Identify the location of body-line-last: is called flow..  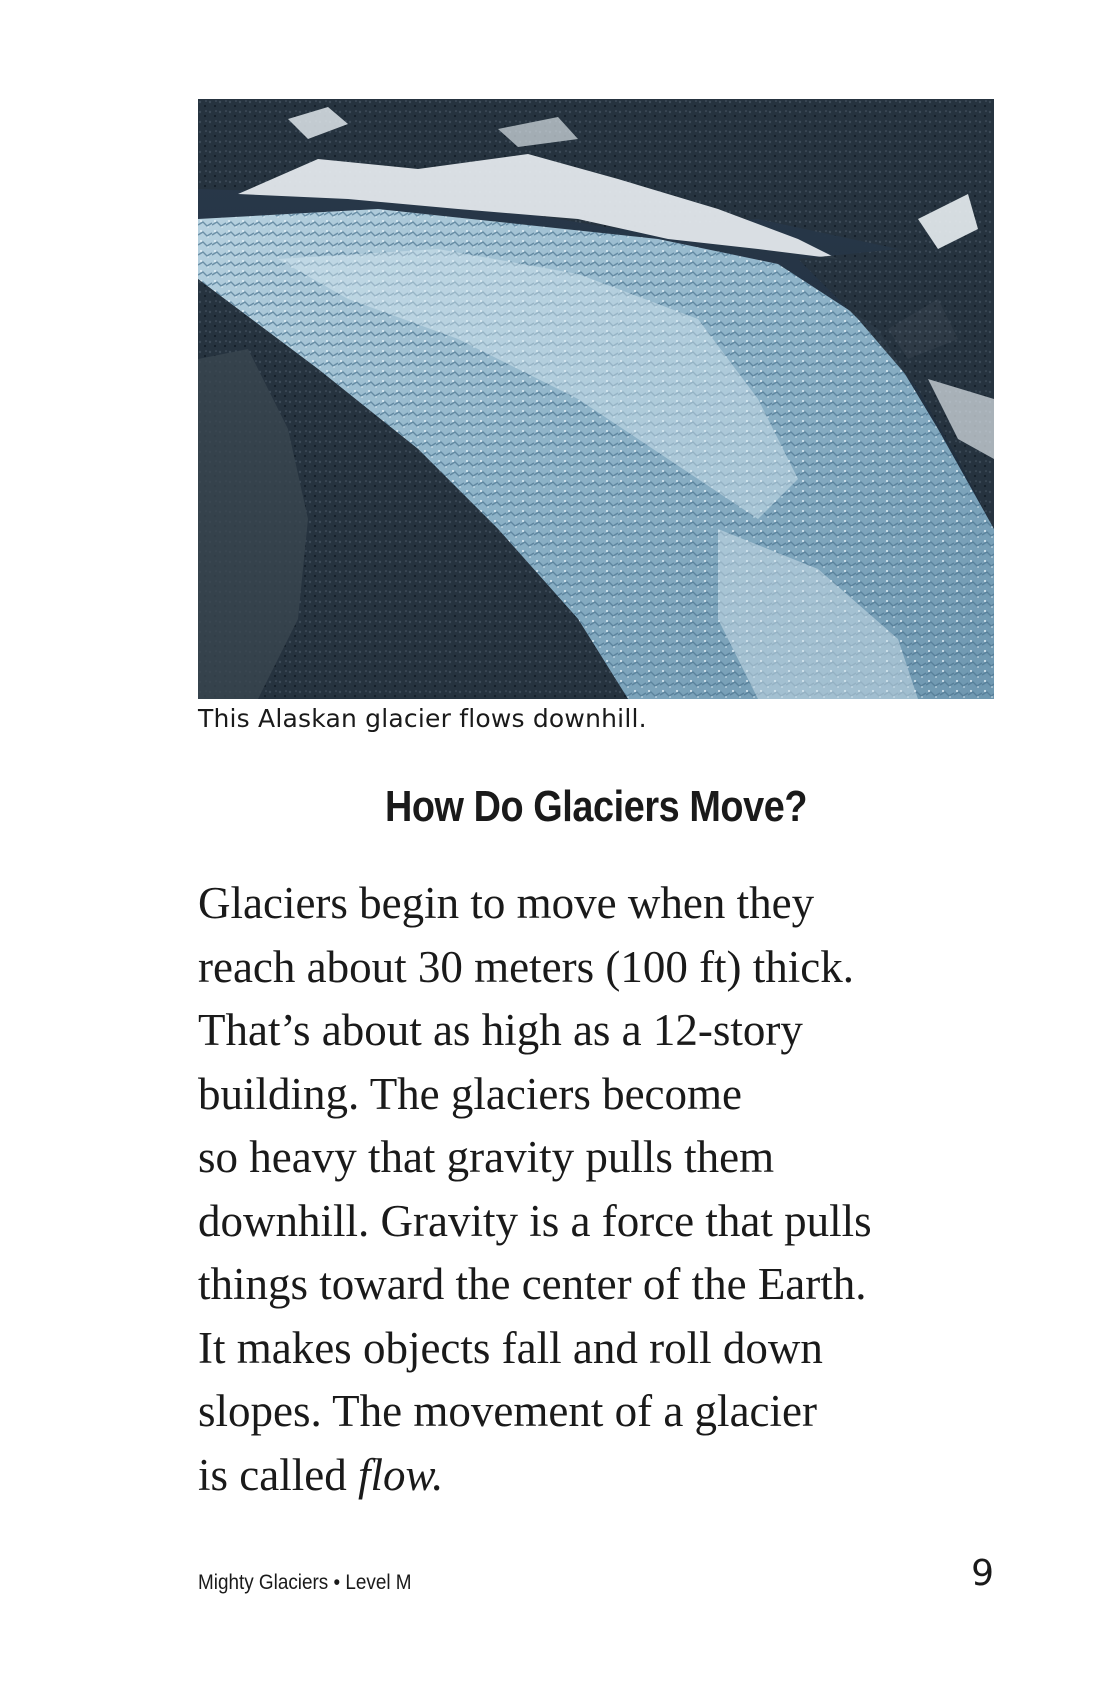
(598, 1476).